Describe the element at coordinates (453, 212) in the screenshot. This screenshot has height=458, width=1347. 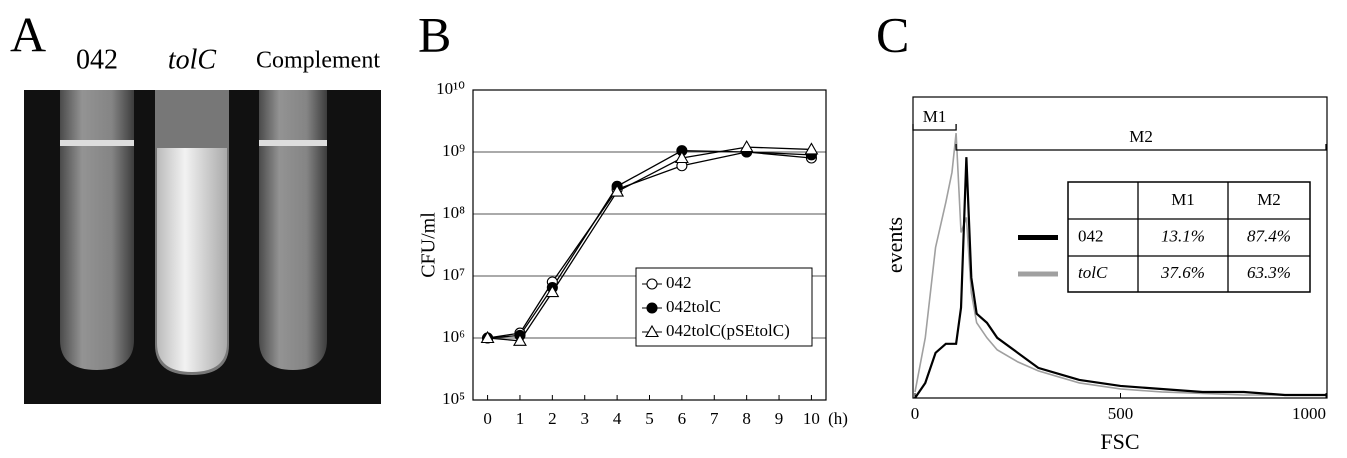
I see `y-tick-label: 10⁸` at that location.